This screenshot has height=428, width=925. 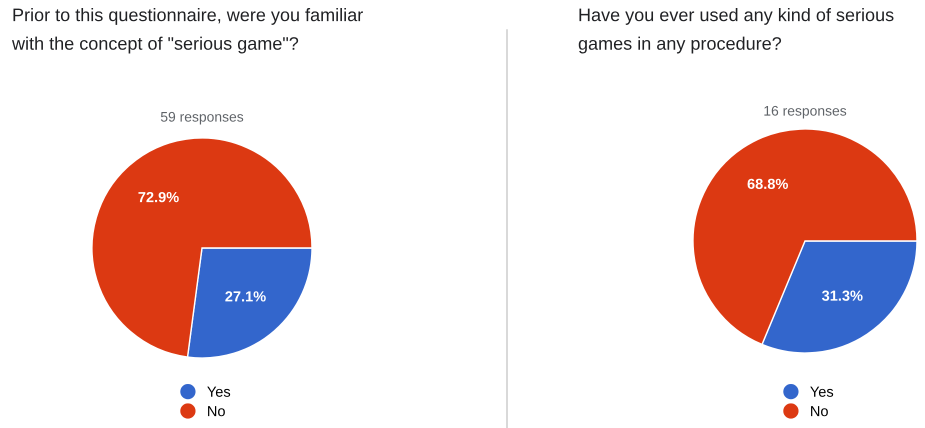 What do you see at coordinates (245, 296) in the screenshot?
I see `data-label: 27.1%` at bounding box center [245, 296].